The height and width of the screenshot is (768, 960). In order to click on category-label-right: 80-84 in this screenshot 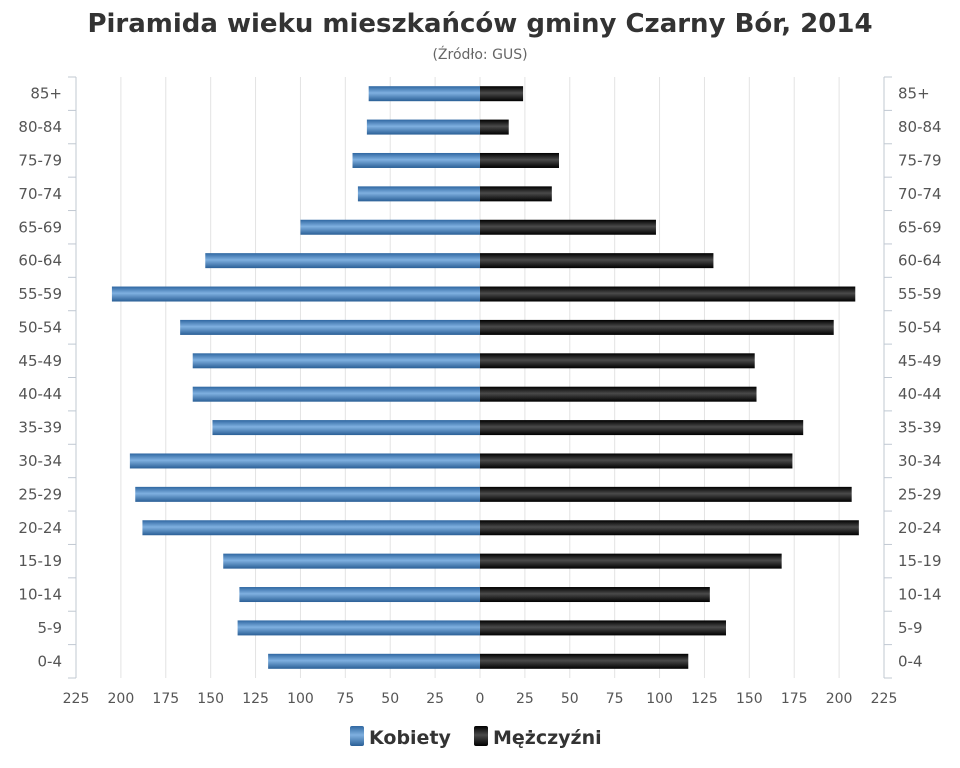, I will do `click(920, 127)`.